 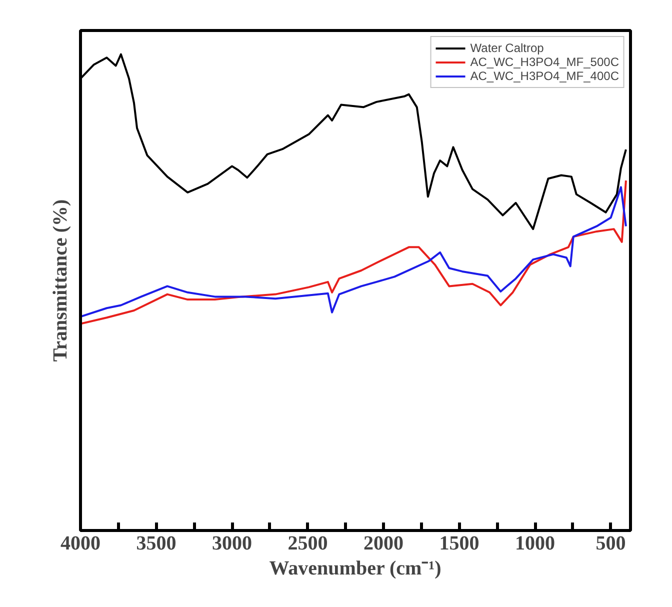 What do you see at coordinates (507, 48) in the screenshot?
I see `legend-label: Water Caltrop` at bounding box center [507, 48].